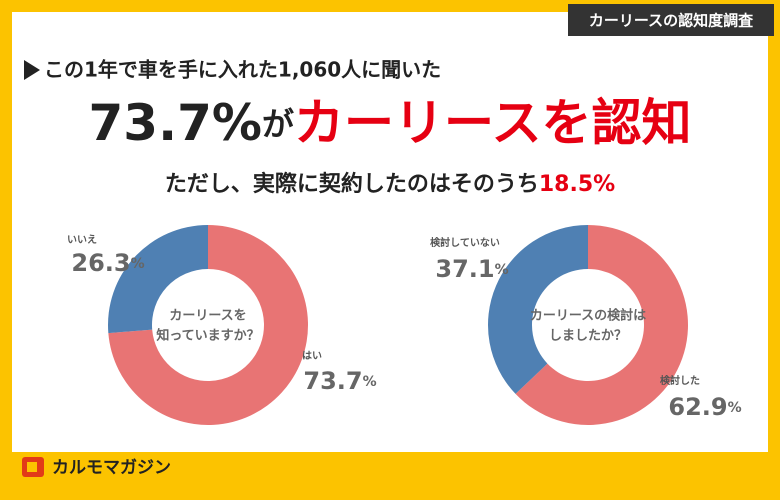  What do you see at coordinates (278, 124) in the screenshot?
I see `headline-particle: が` at bounding box center [278, 124].